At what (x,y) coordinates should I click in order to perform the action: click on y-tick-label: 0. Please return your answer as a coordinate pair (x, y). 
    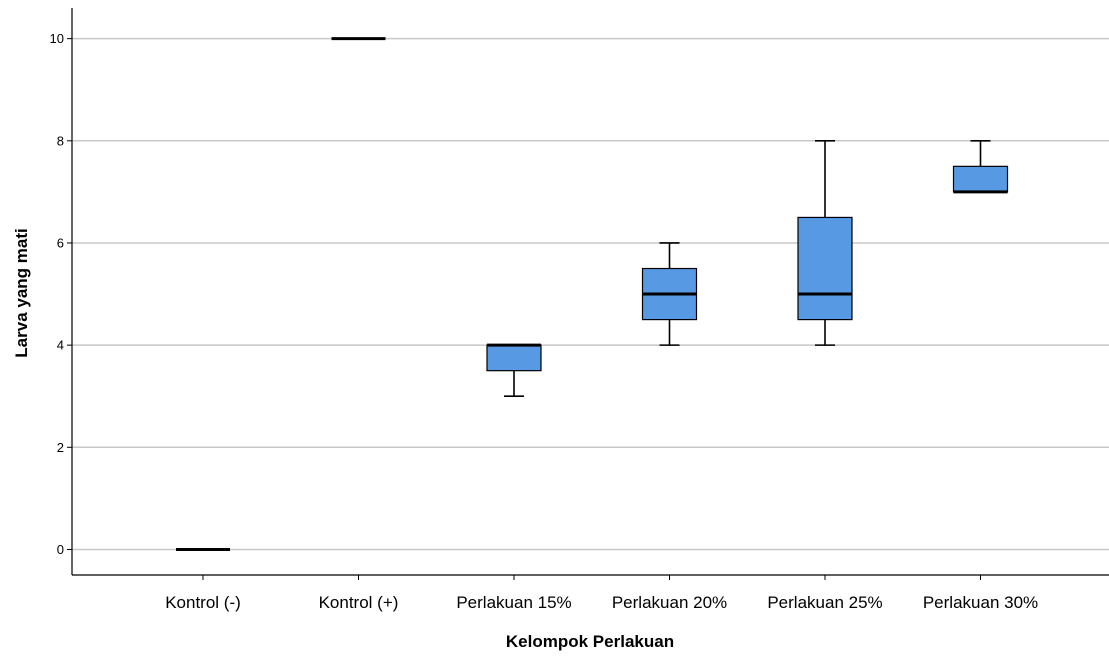
    Looking at the image, I should click on (60, 549).